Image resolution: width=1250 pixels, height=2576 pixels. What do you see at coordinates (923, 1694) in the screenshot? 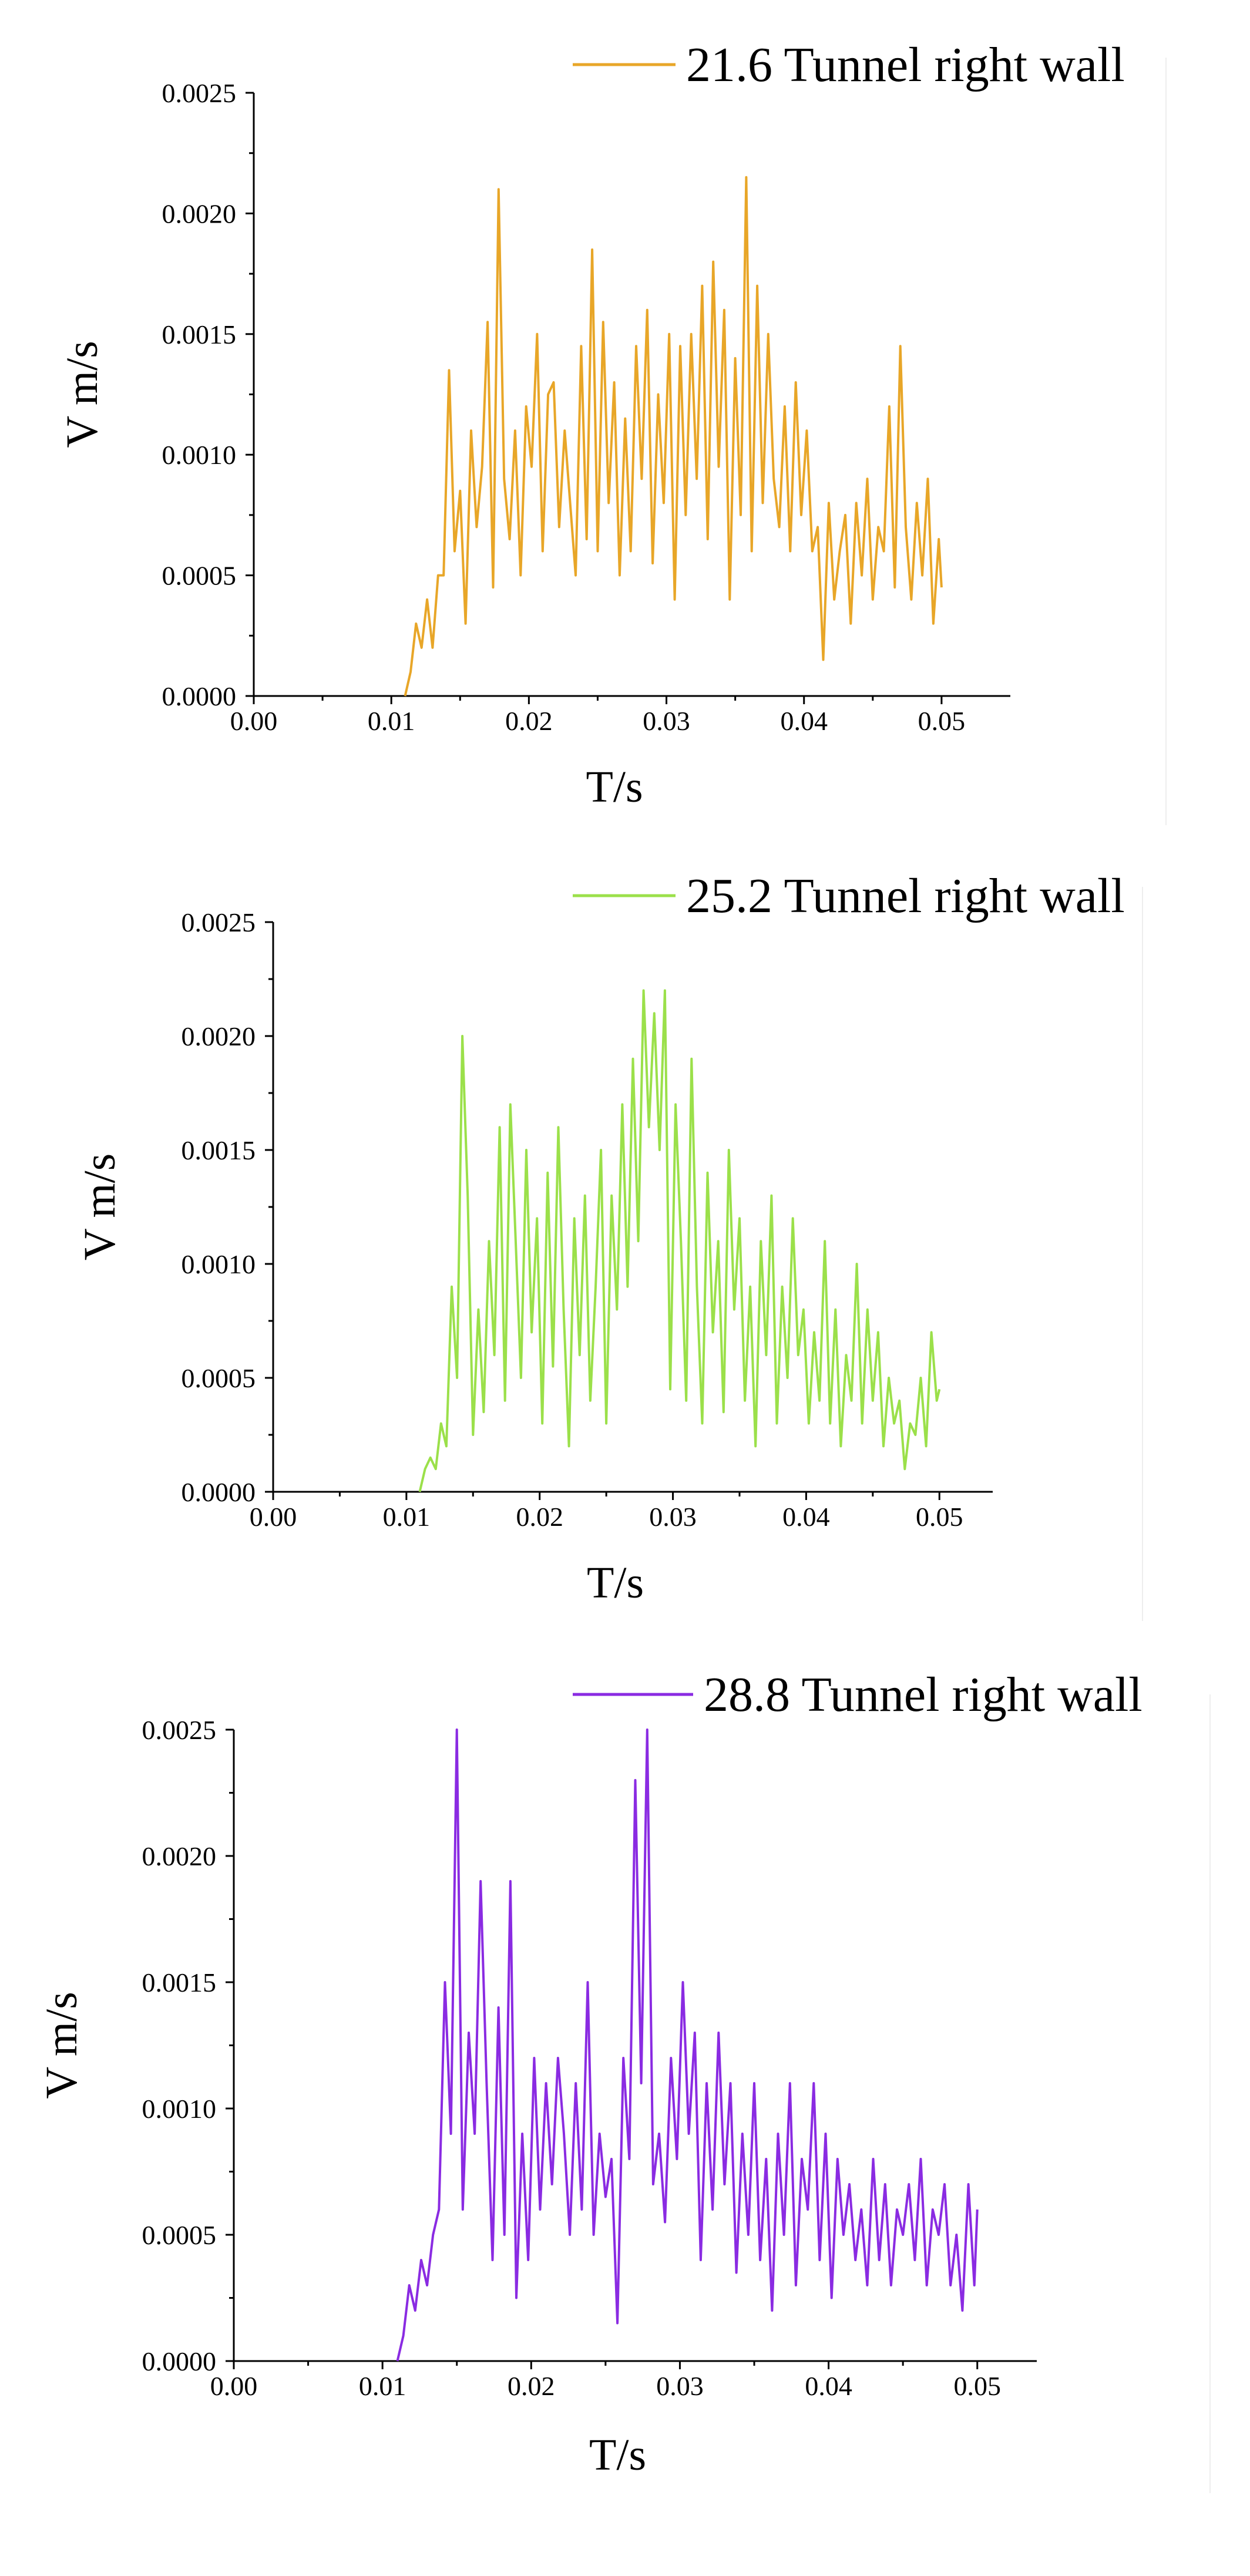
I see `legend-label: 28.8 Tunnel right wall` at bounding box center [923, 1694].